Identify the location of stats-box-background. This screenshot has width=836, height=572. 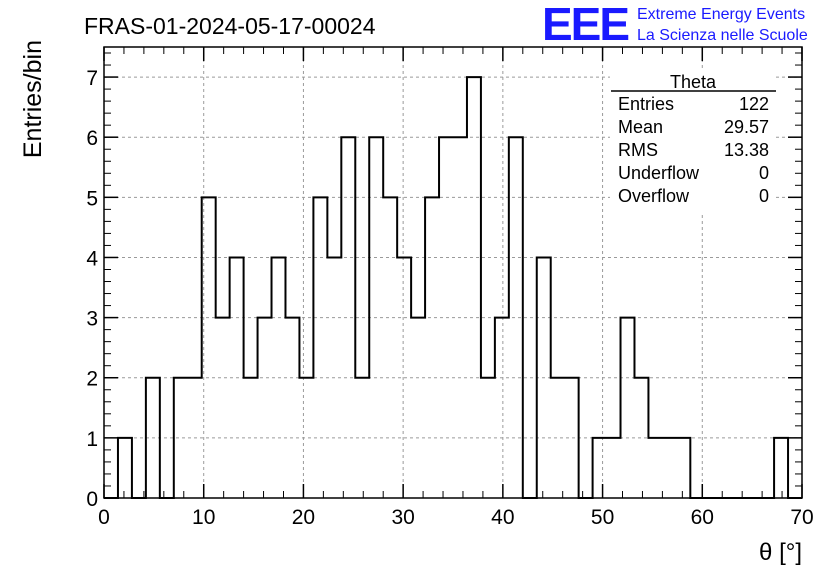
(693, 141).